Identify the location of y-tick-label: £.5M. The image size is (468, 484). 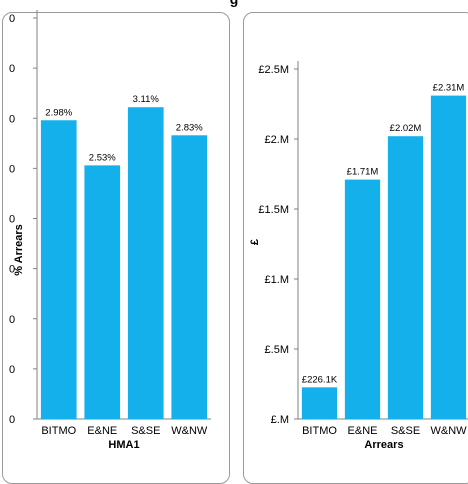
(277, 350).